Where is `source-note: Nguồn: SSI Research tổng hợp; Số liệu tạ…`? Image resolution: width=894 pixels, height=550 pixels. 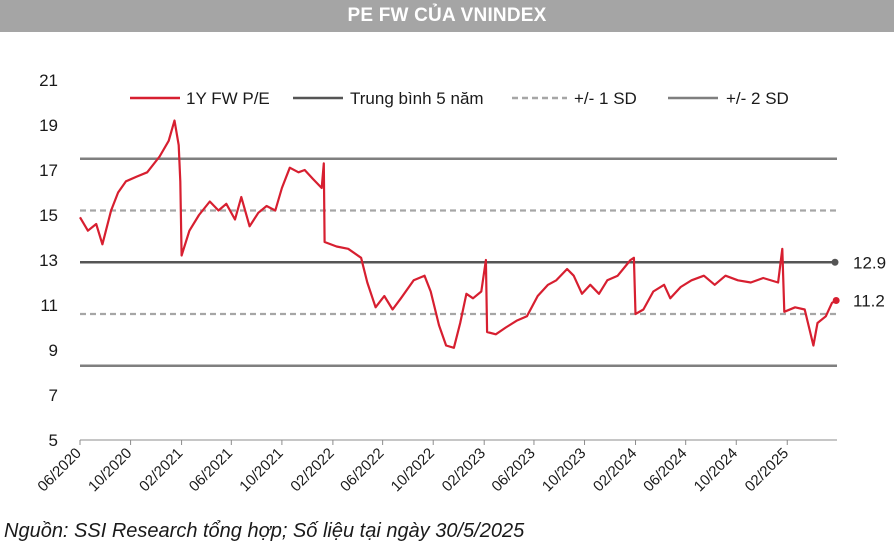
source-note: Nguồn: SSI Research tổng hợp; Số liệu tạ… is located at coordinates (264, 531).